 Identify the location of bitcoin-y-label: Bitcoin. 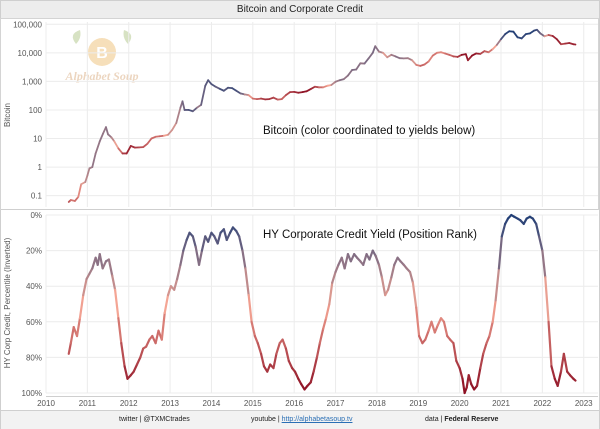
(7, 115).